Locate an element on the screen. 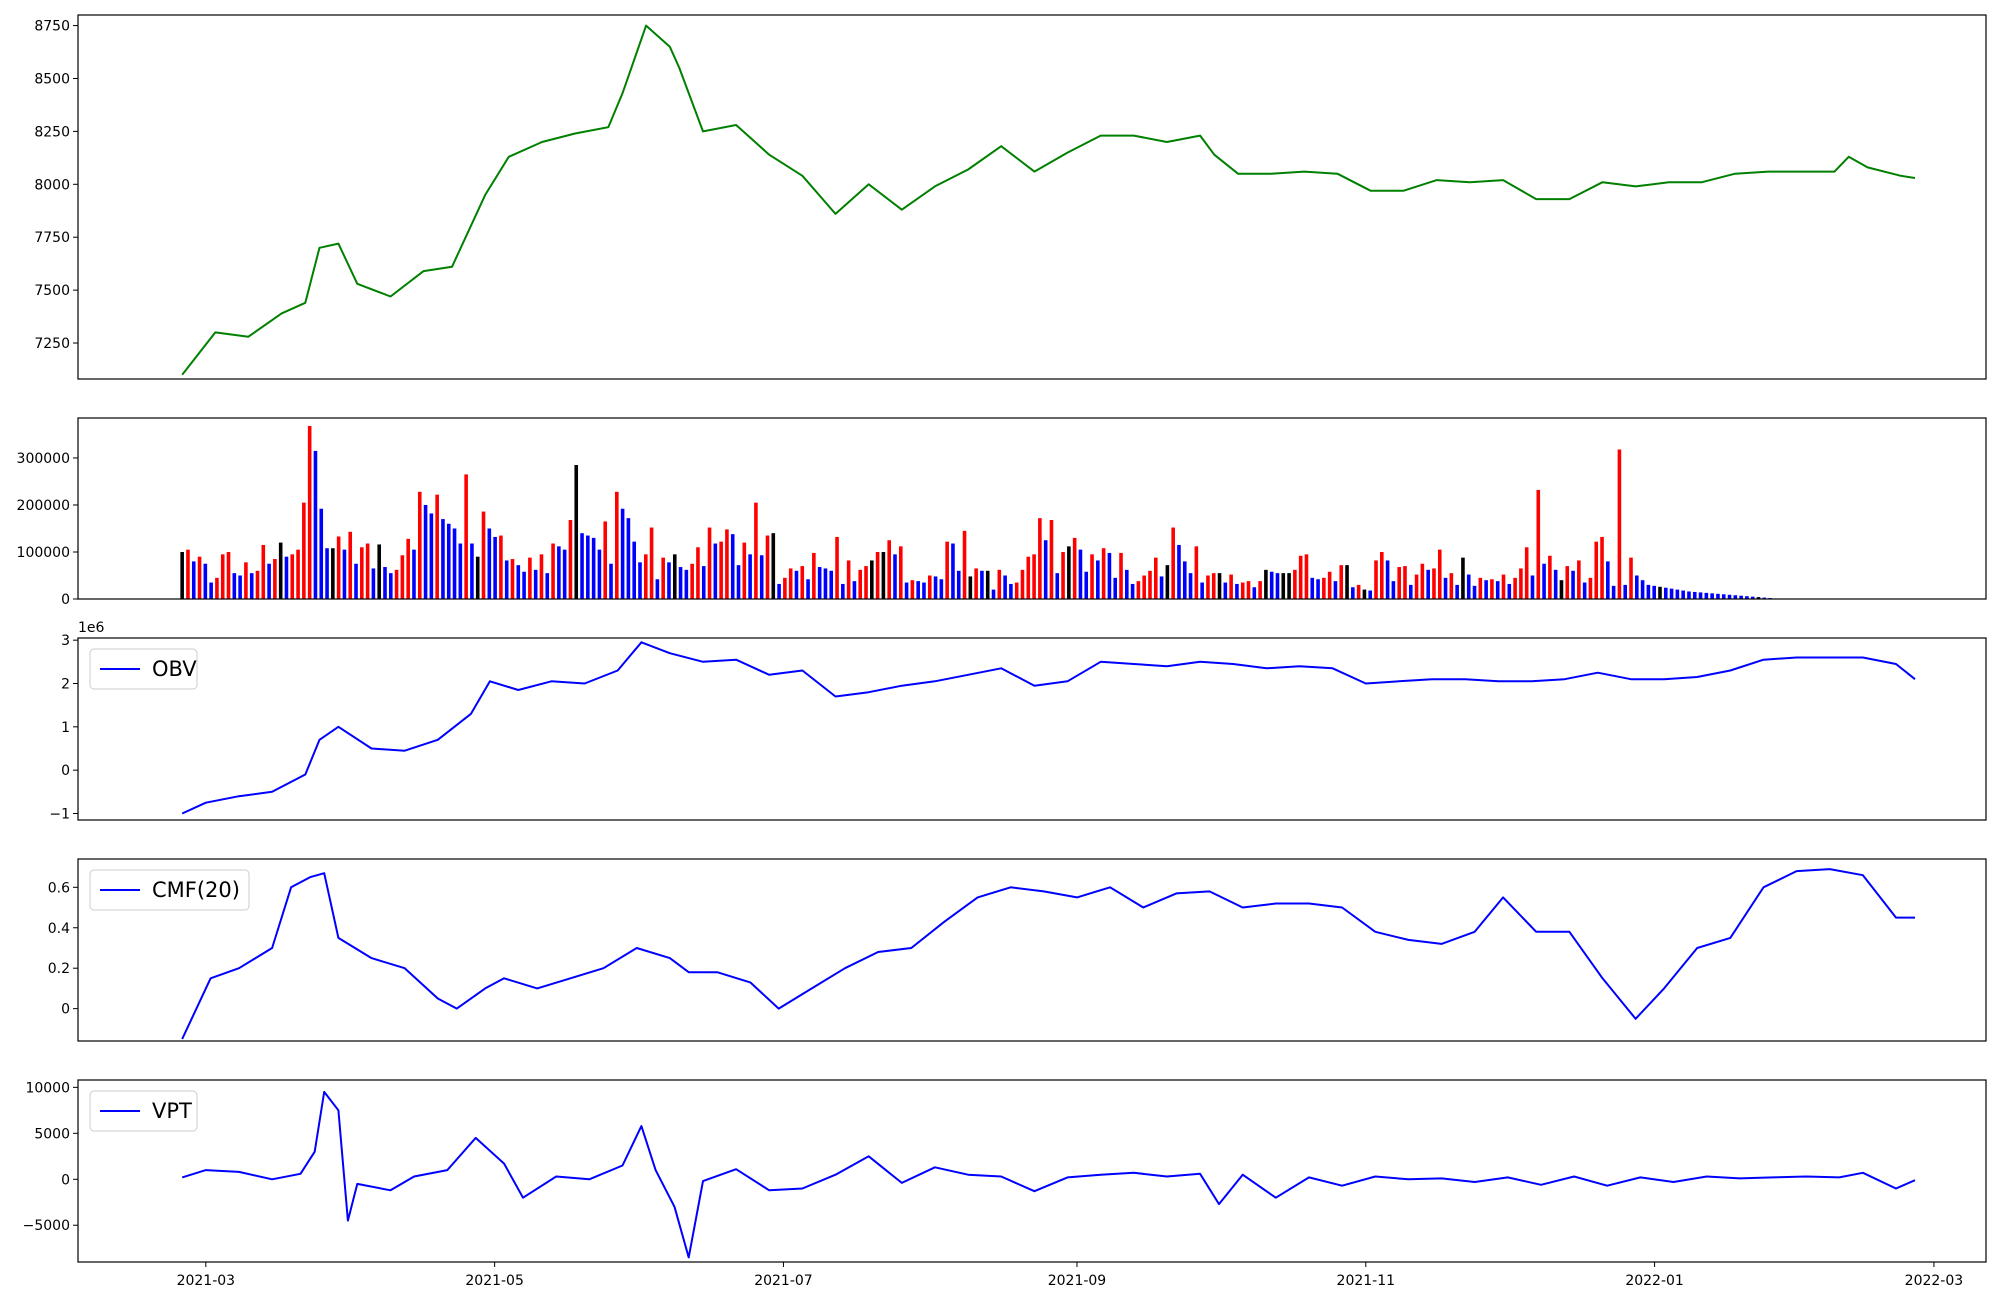 This screenshot has height=1300, width=2000. y-tick-label: −5000 is located at coordinates (46, 1226).